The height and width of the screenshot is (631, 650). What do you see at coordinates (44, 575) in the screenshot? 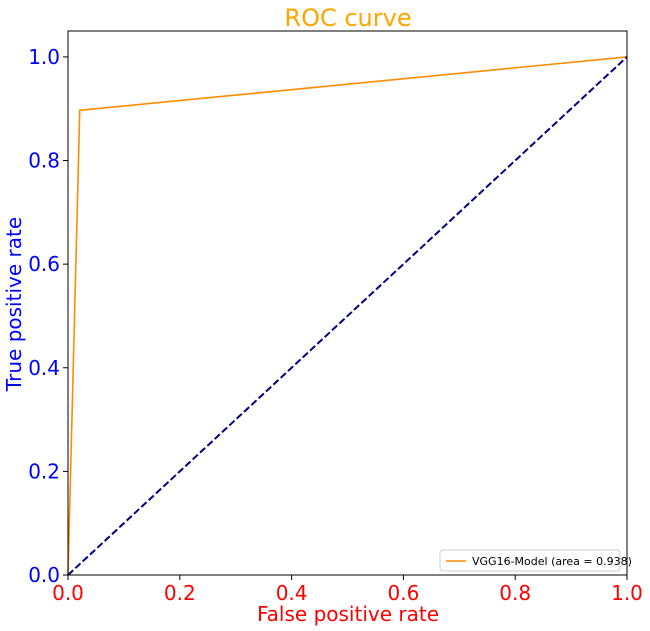
I see `y-tick-label: 0.0` at bounding box center [44, 575].